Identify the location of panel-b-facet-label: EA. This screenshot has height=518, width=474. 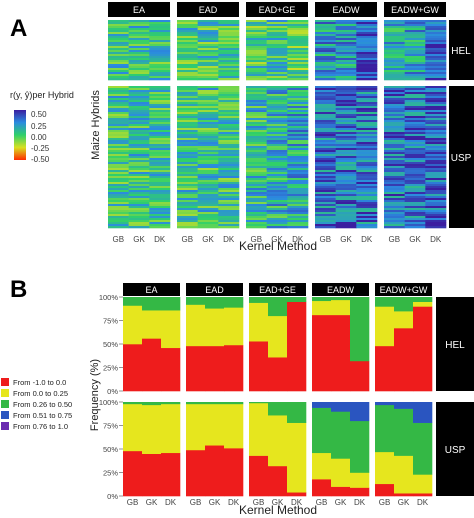
(151, 290).